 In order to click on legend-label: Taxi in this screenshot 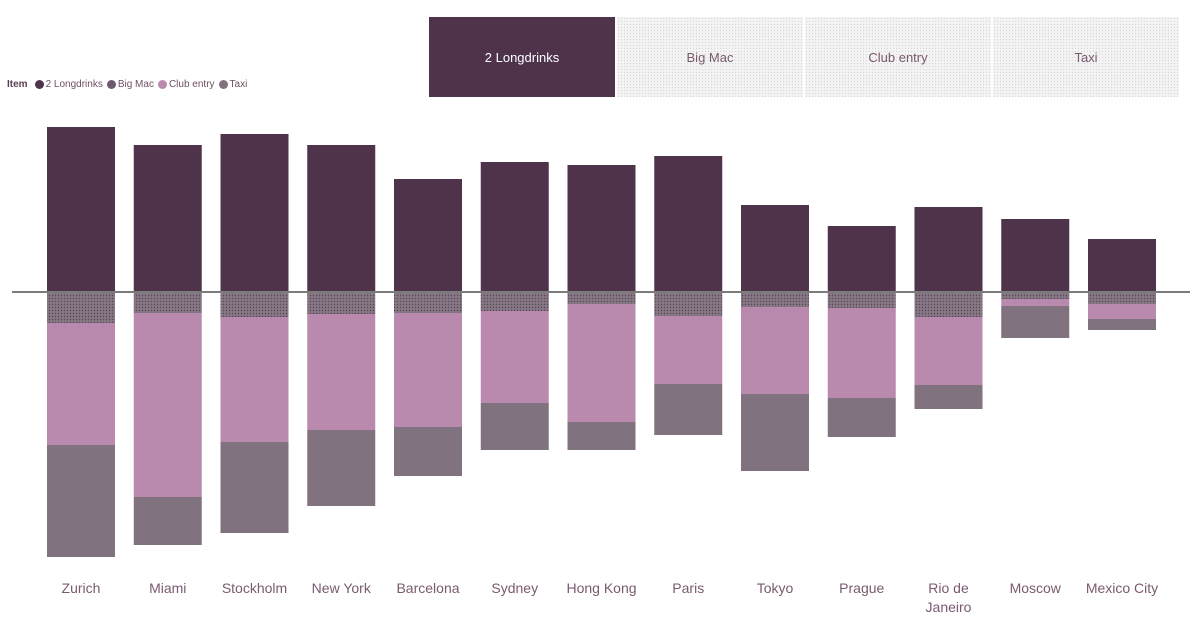, I will do `click(238, 84)`.